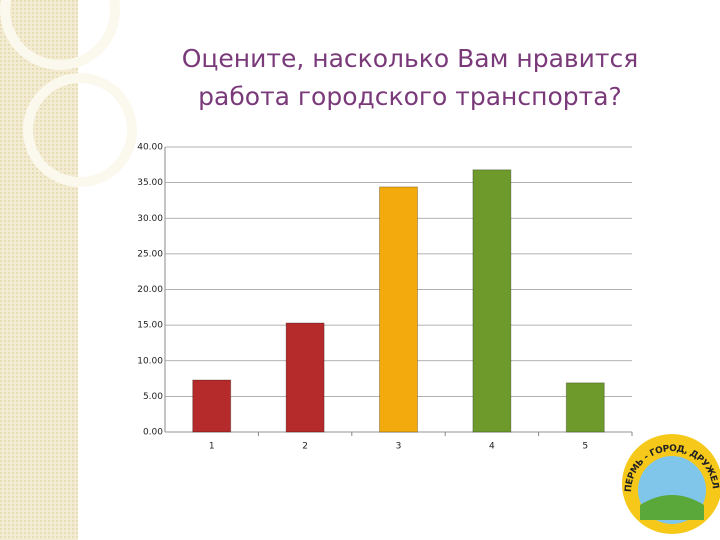 The height and width of the screenshot is (540, 720). I want to click on logo-ground, so click(672, 507).